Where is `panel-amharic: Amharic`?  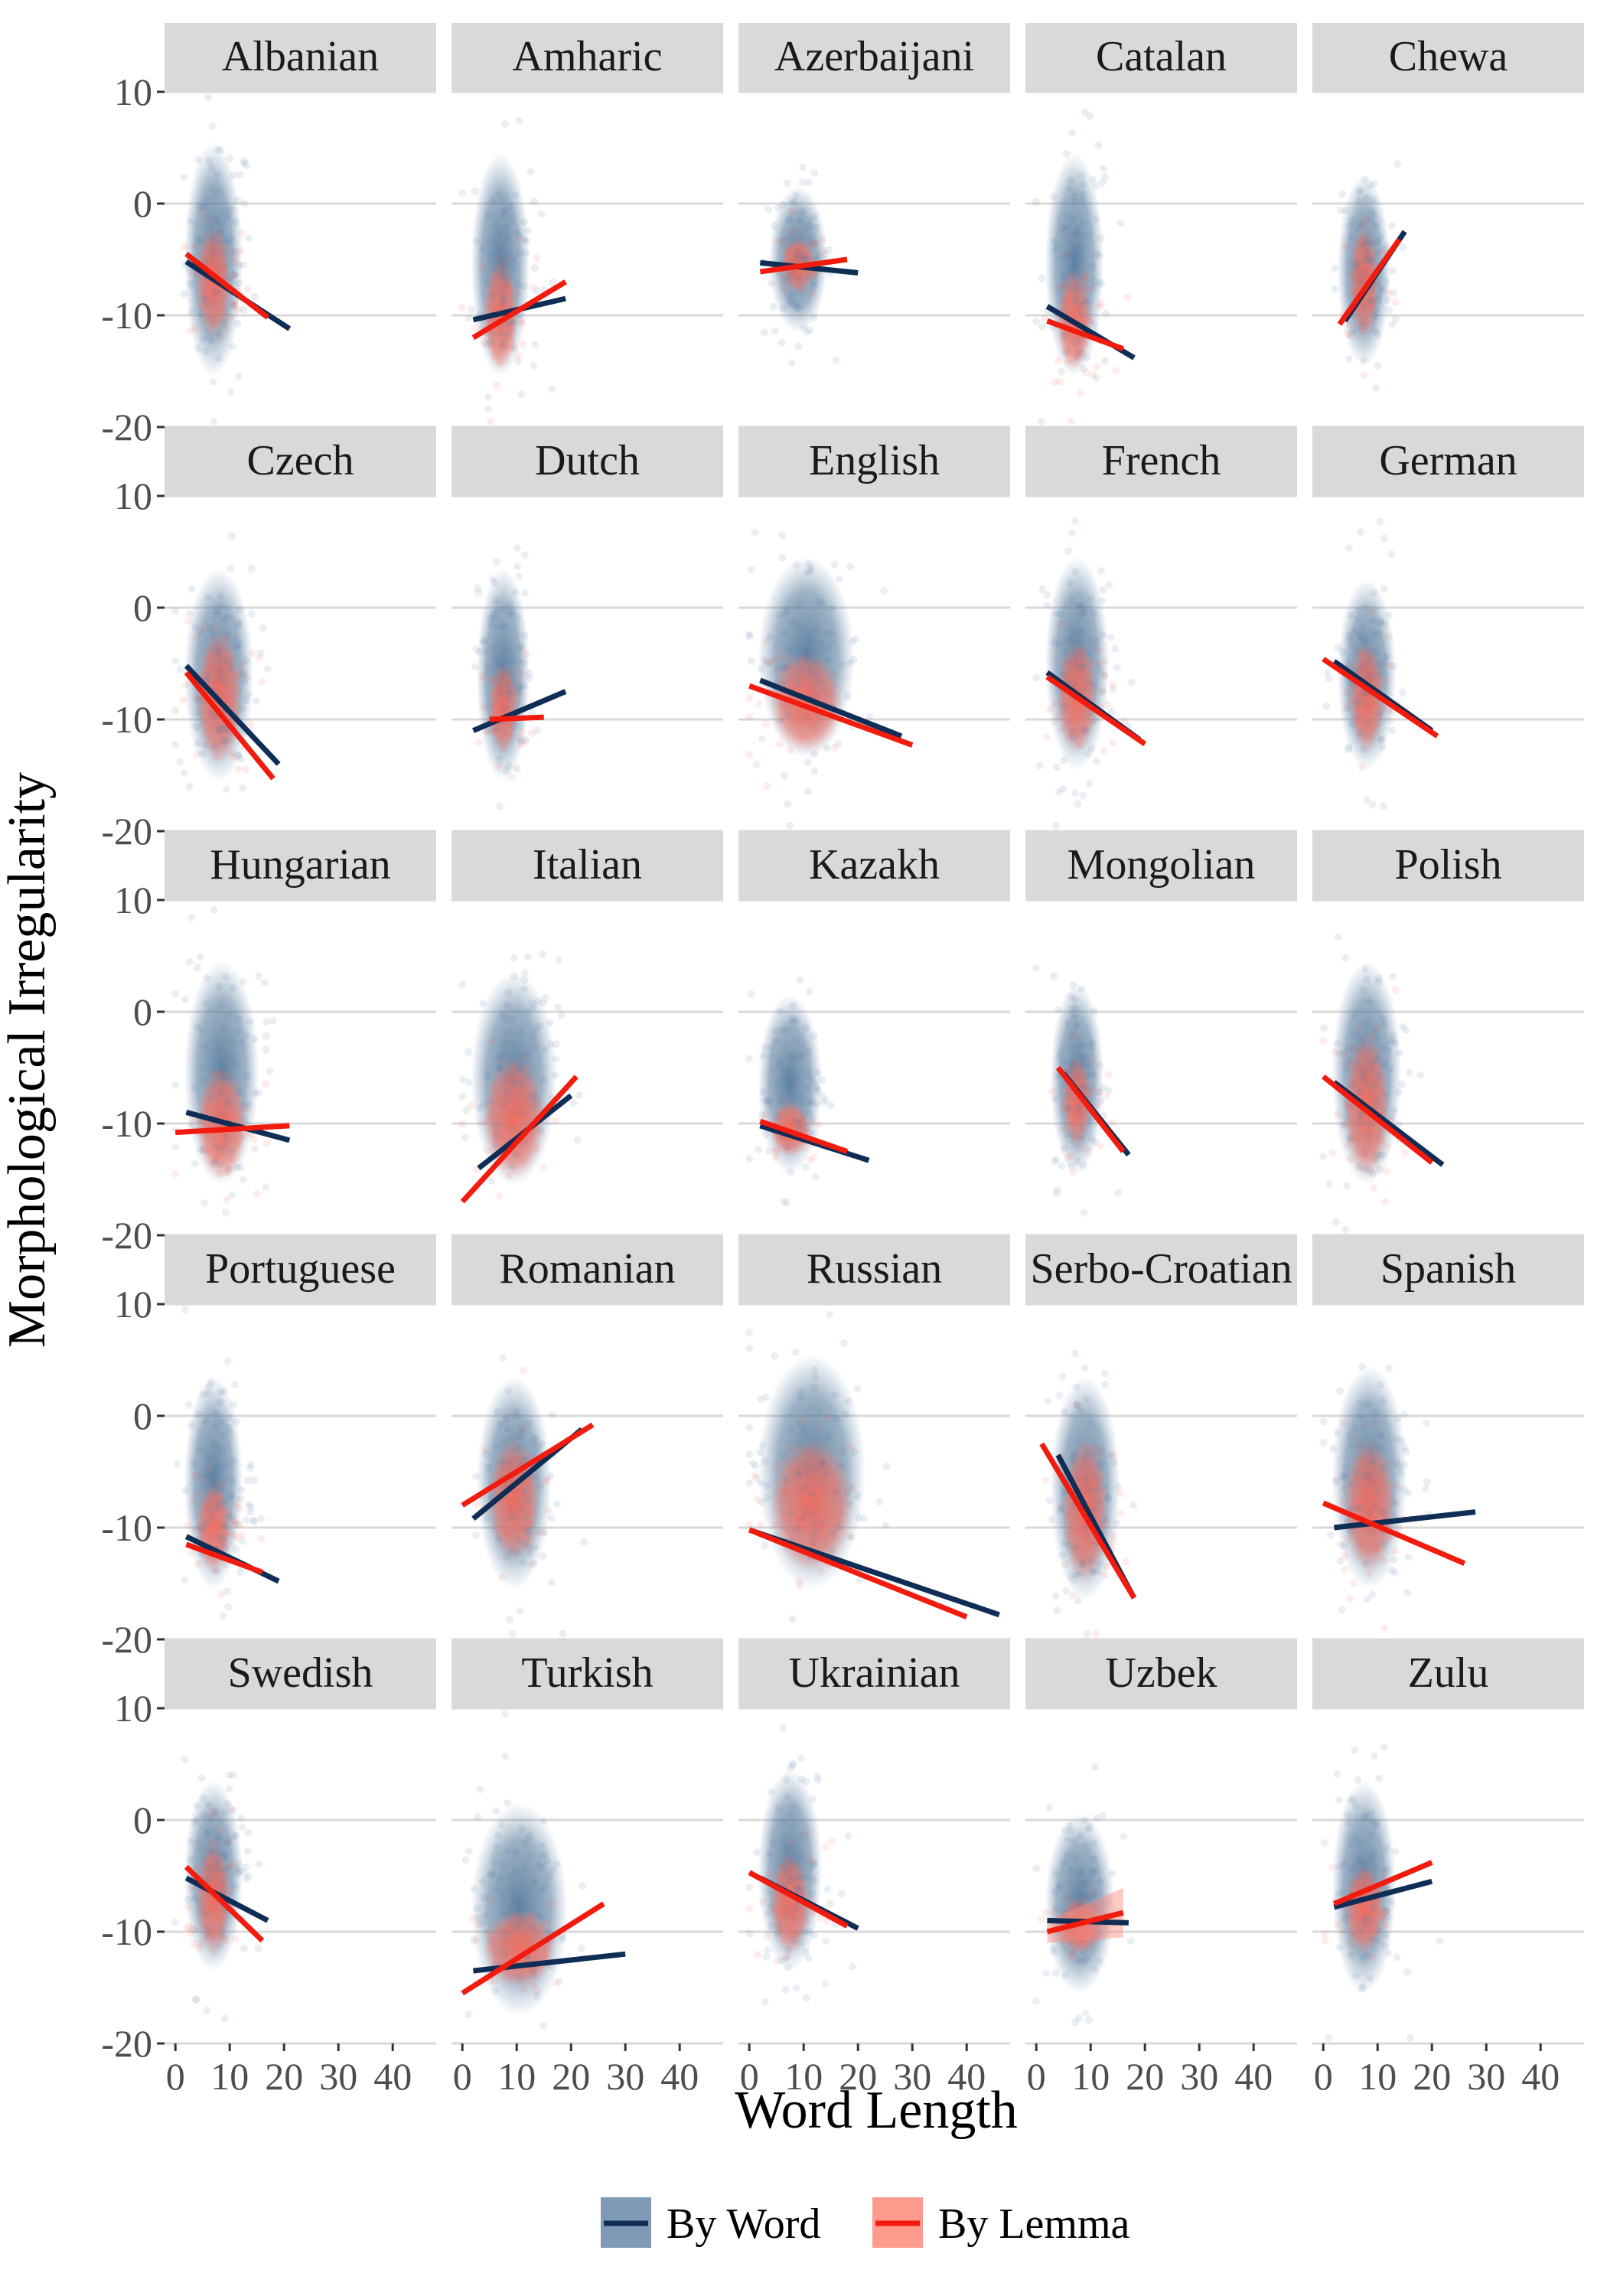
panel-amharic: Amharic is located at coordinates (587, 226).